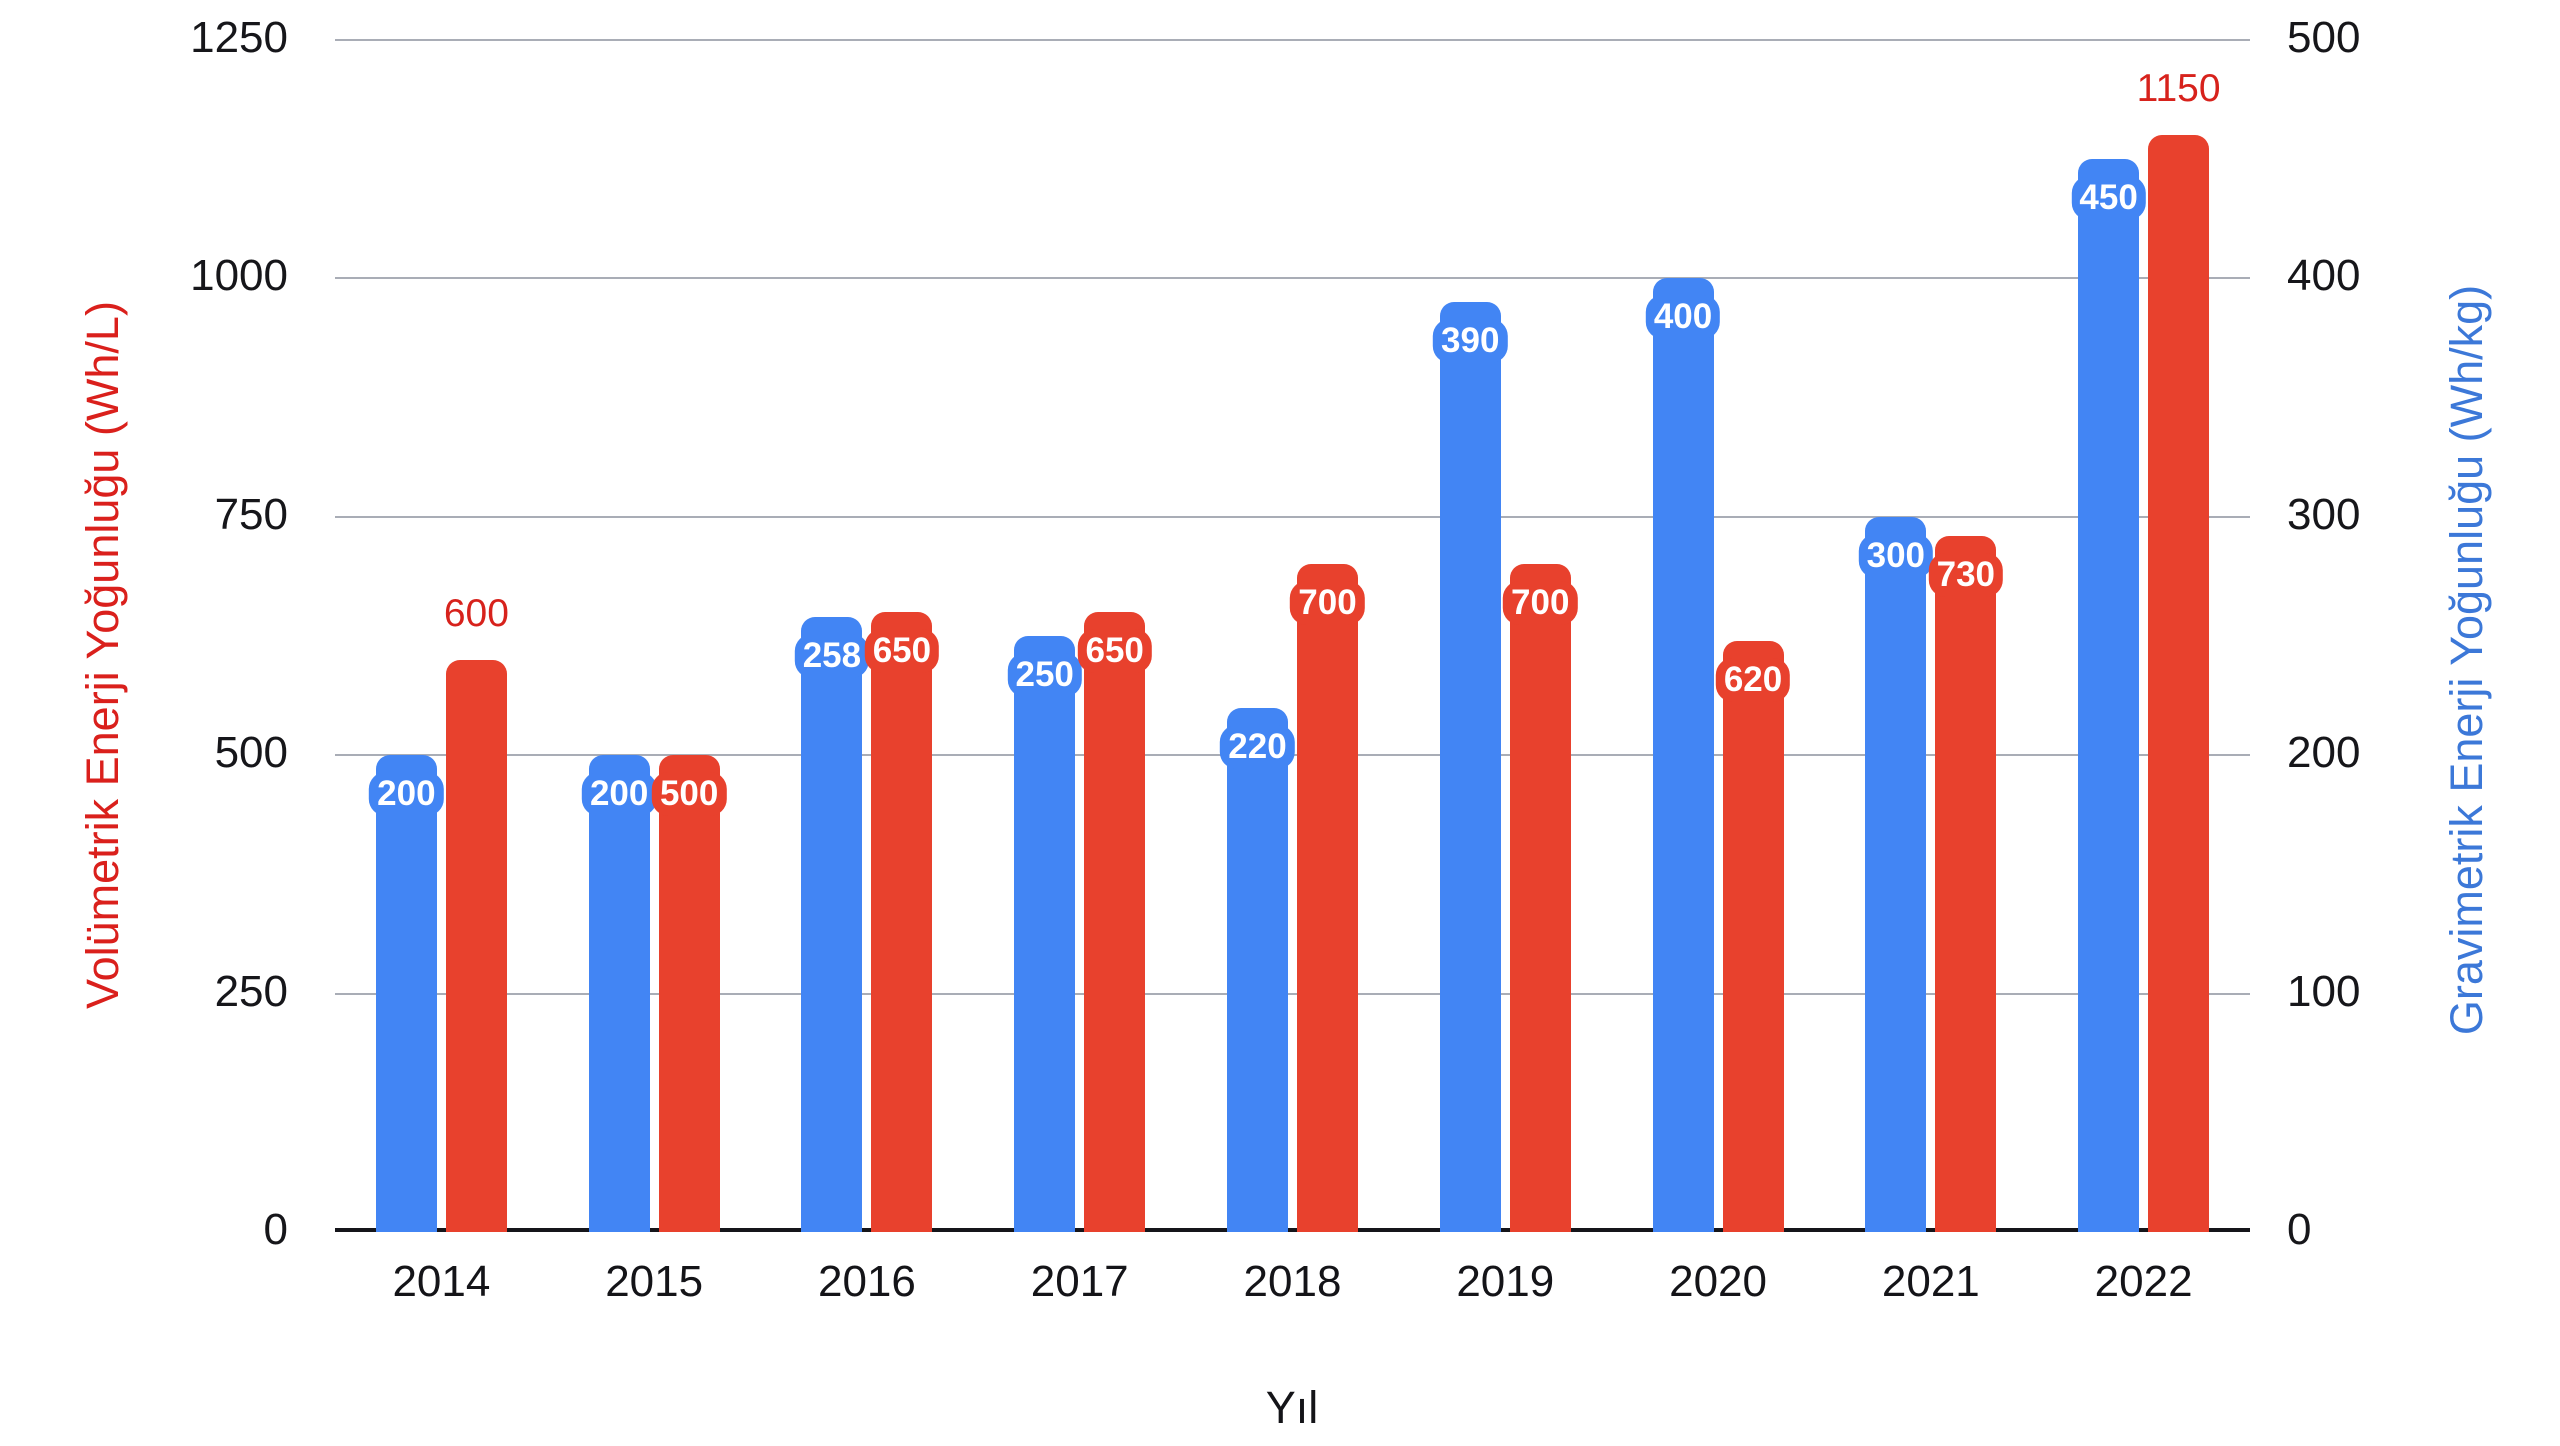  Describe the element at coordinates (2466, 660) in the screenshot. I see `right-axis-title: Gravimetrik Enerji Yoğunluğu (Wh/kg)` at that location.